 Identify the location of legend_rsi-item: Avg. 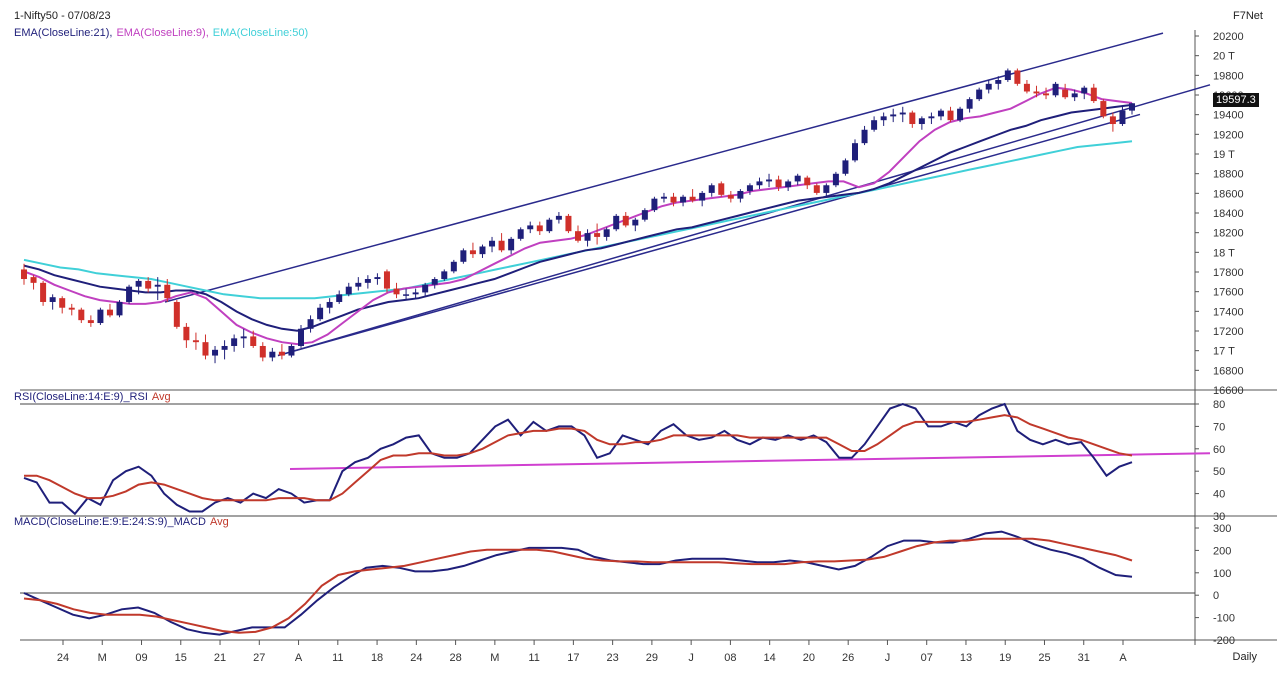
(161, 397).